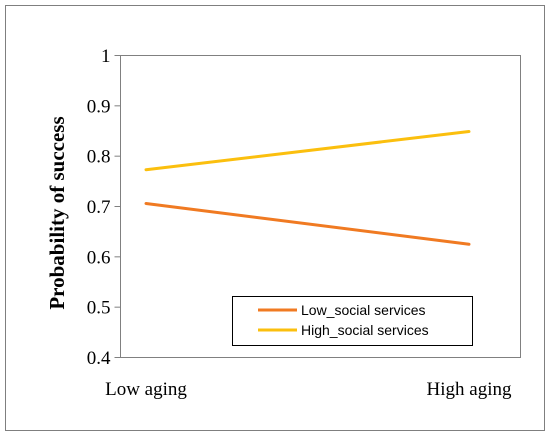 This screenshot has height=436, width=550. I want to click on legend-label-high-social-services: High_social services, so click(365, 330).